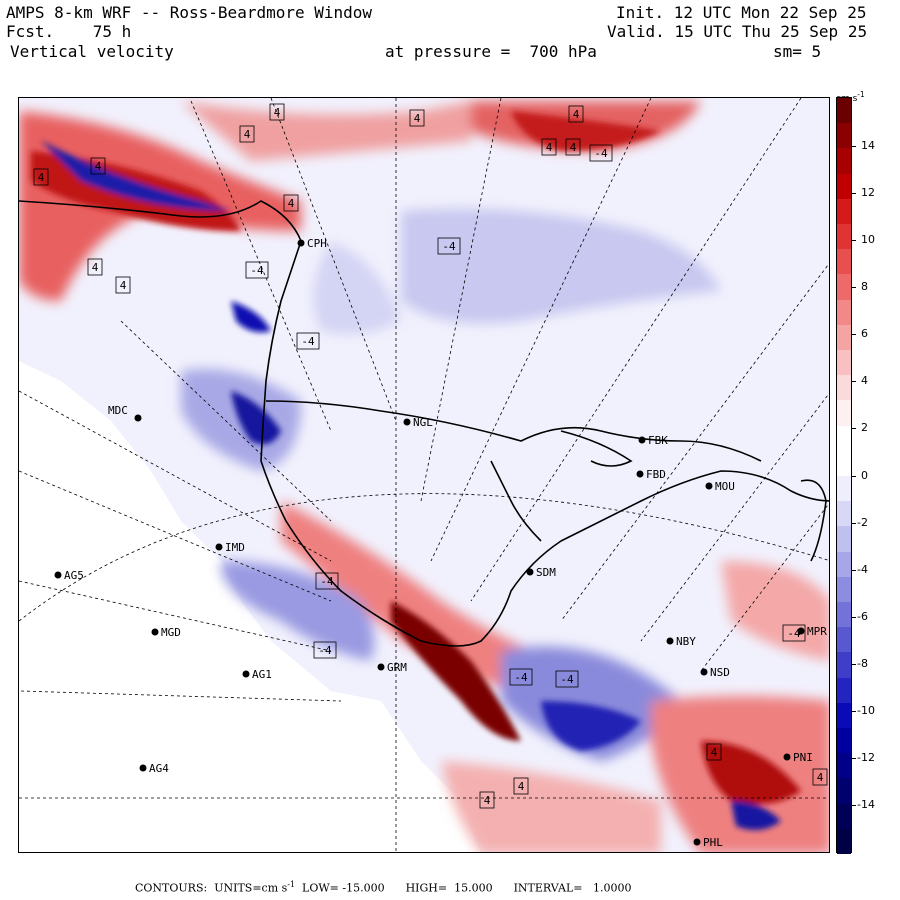 The width and height of the screenshot is (900, 900). I want to click on station-pni: PNI, so click(798, 757).